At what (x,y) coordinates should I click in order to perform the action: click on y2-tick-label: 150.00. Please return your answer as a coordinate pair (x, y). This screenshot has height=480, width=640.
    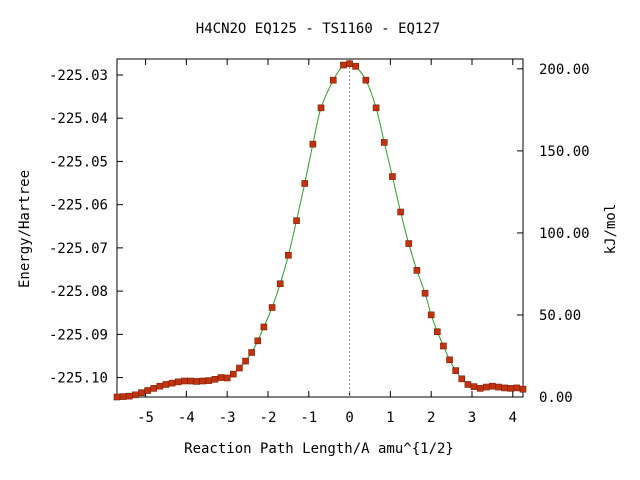
    Looking at the image, I should click on (564, 152).